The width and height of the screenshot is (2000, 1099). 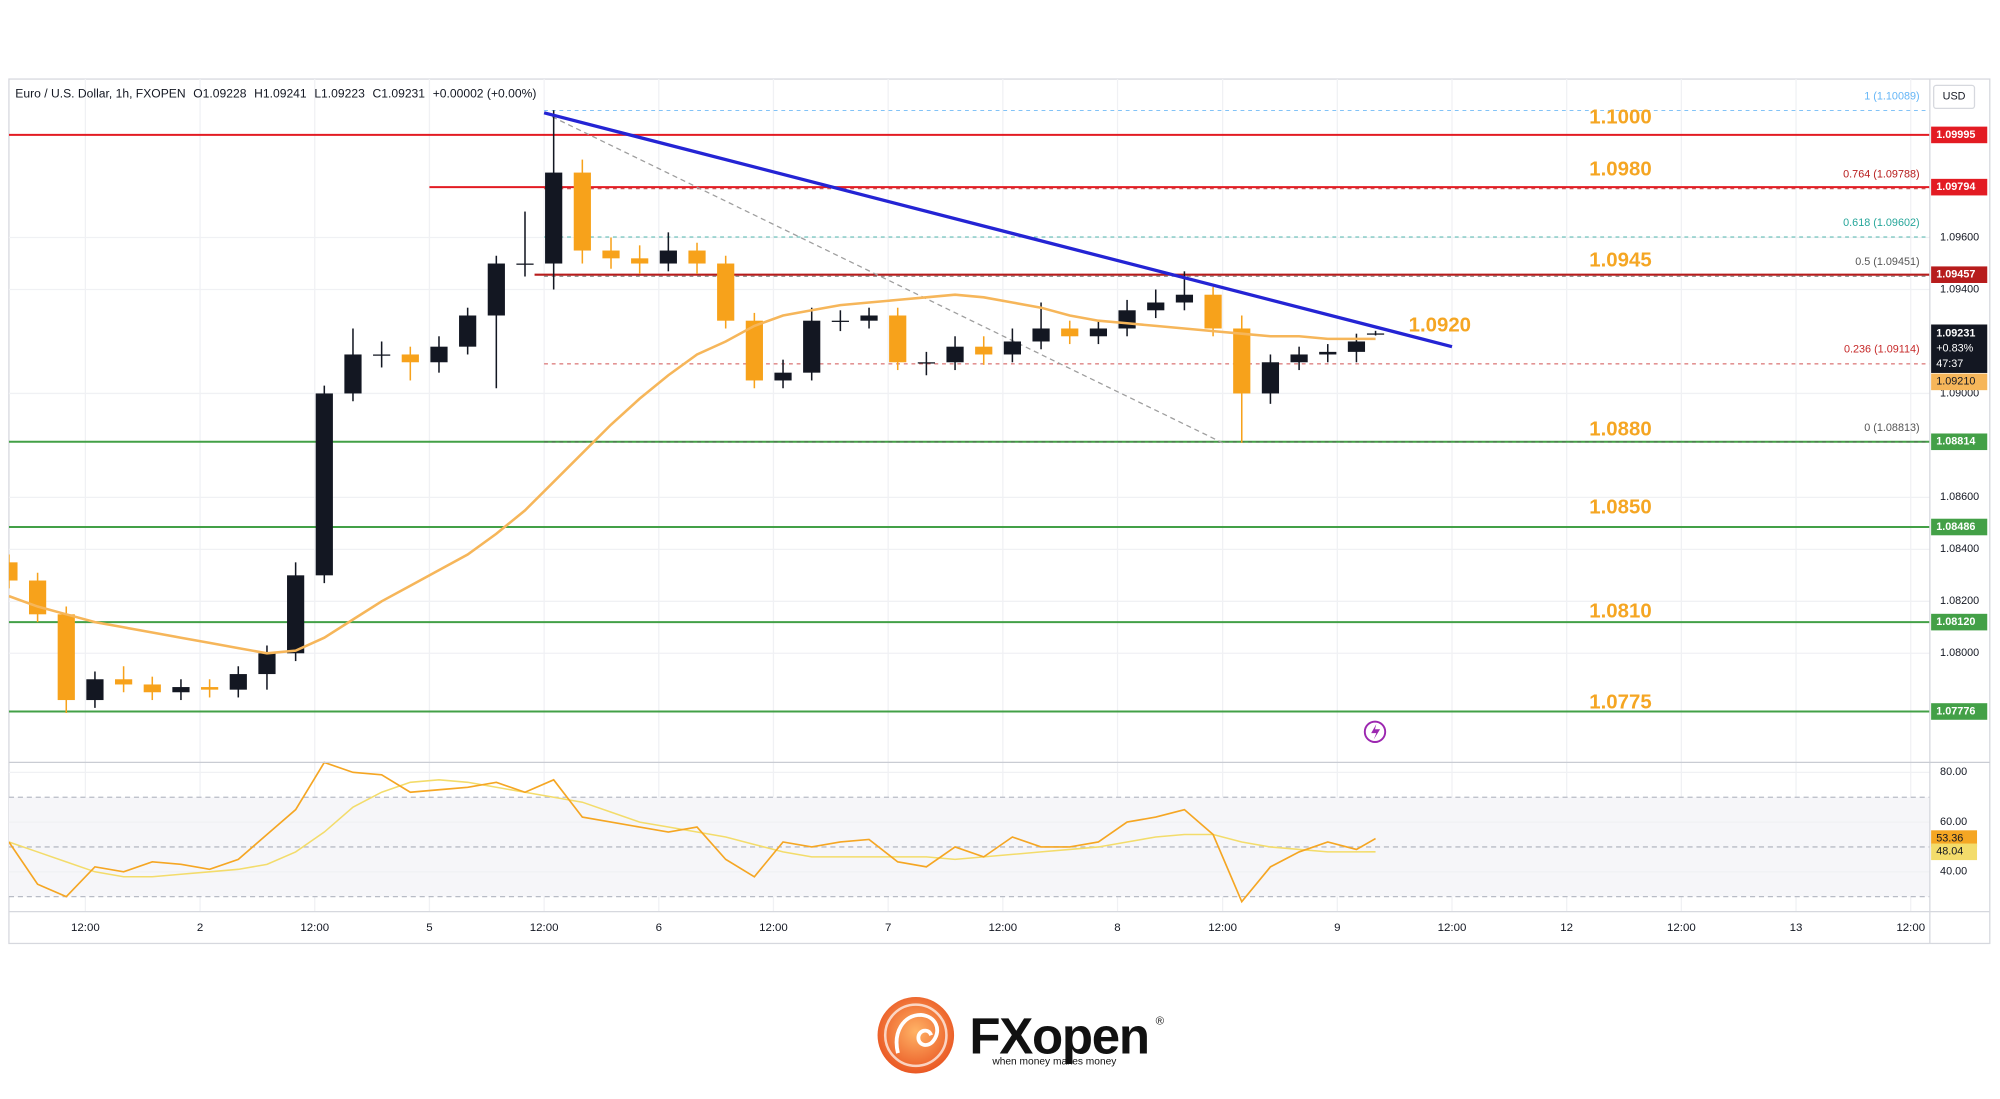 I want to click on rsi-ma-tag-label: 48.04, so click(x=1949, y=852).